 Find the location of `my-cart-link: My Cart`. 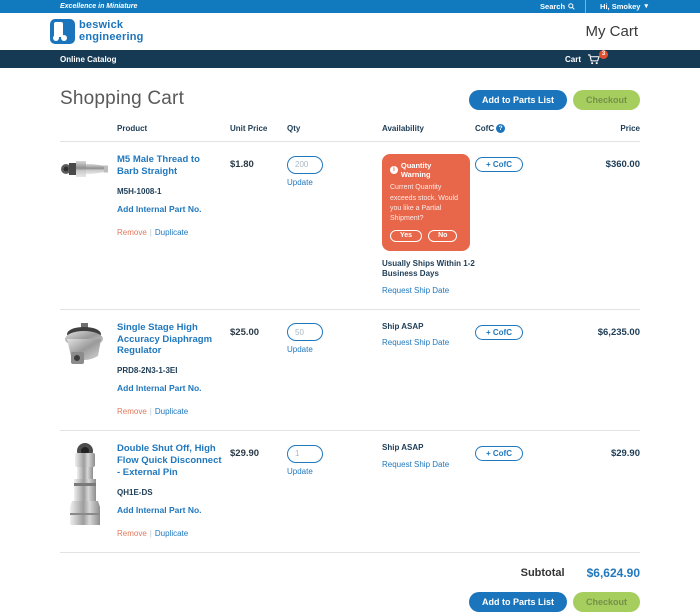

my-cart-link: My Cart is located at coordinates (612, 31).